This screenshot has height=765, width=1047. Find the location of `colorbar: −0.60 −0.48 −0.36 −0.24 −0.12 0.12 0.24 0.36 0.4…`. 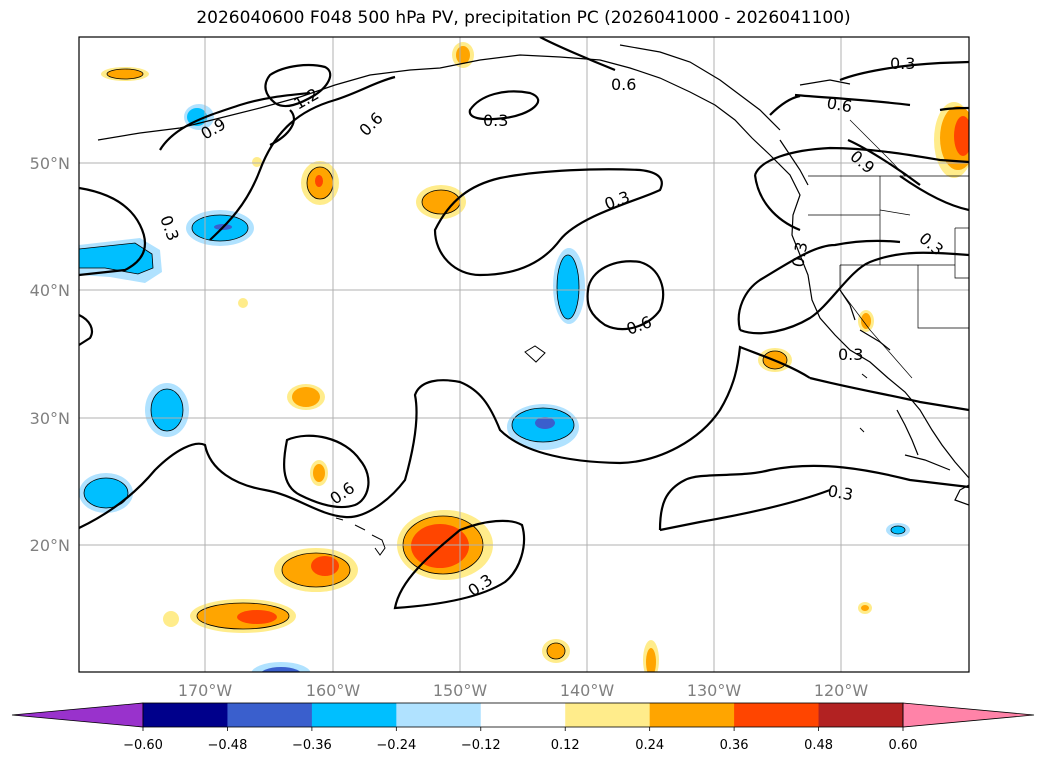

colorbar: −0.60 −0.48 −0.36 −0.24 −0.12 0.12 0.24 0.36 0.4… is located at coordinates (523, 727).